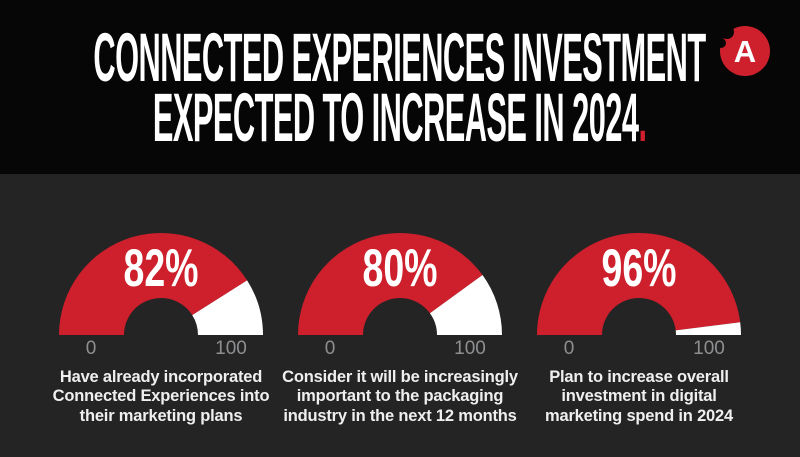 The height and width of the screenshot is (457, 800). I want to click on gauge-chart-1: 82%, so click(161, 284).